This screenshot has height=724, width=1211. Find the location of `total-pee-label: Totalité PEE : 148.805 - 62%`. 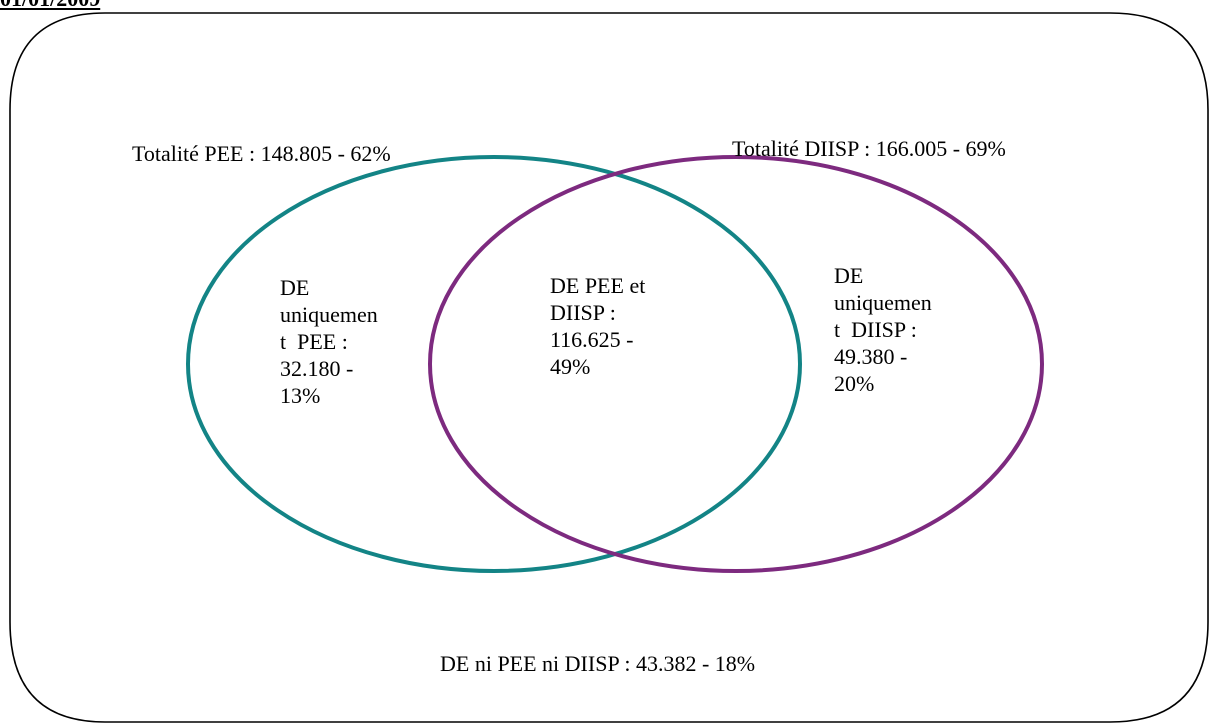

total-pee-label: Totalité PEE : 148.805 - 62% is located at coordinates (261, 153).